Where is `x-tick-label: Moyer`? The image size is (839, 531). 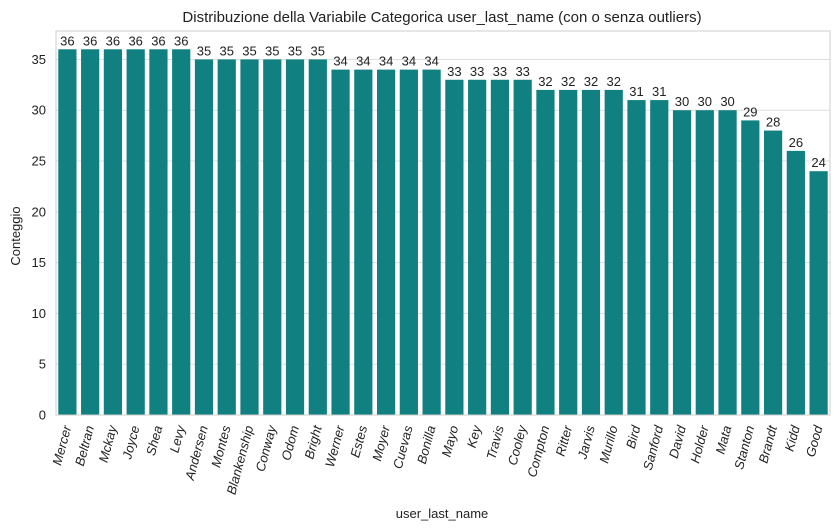 x-tick-label: Moyer is located at coordinates (381, 442).